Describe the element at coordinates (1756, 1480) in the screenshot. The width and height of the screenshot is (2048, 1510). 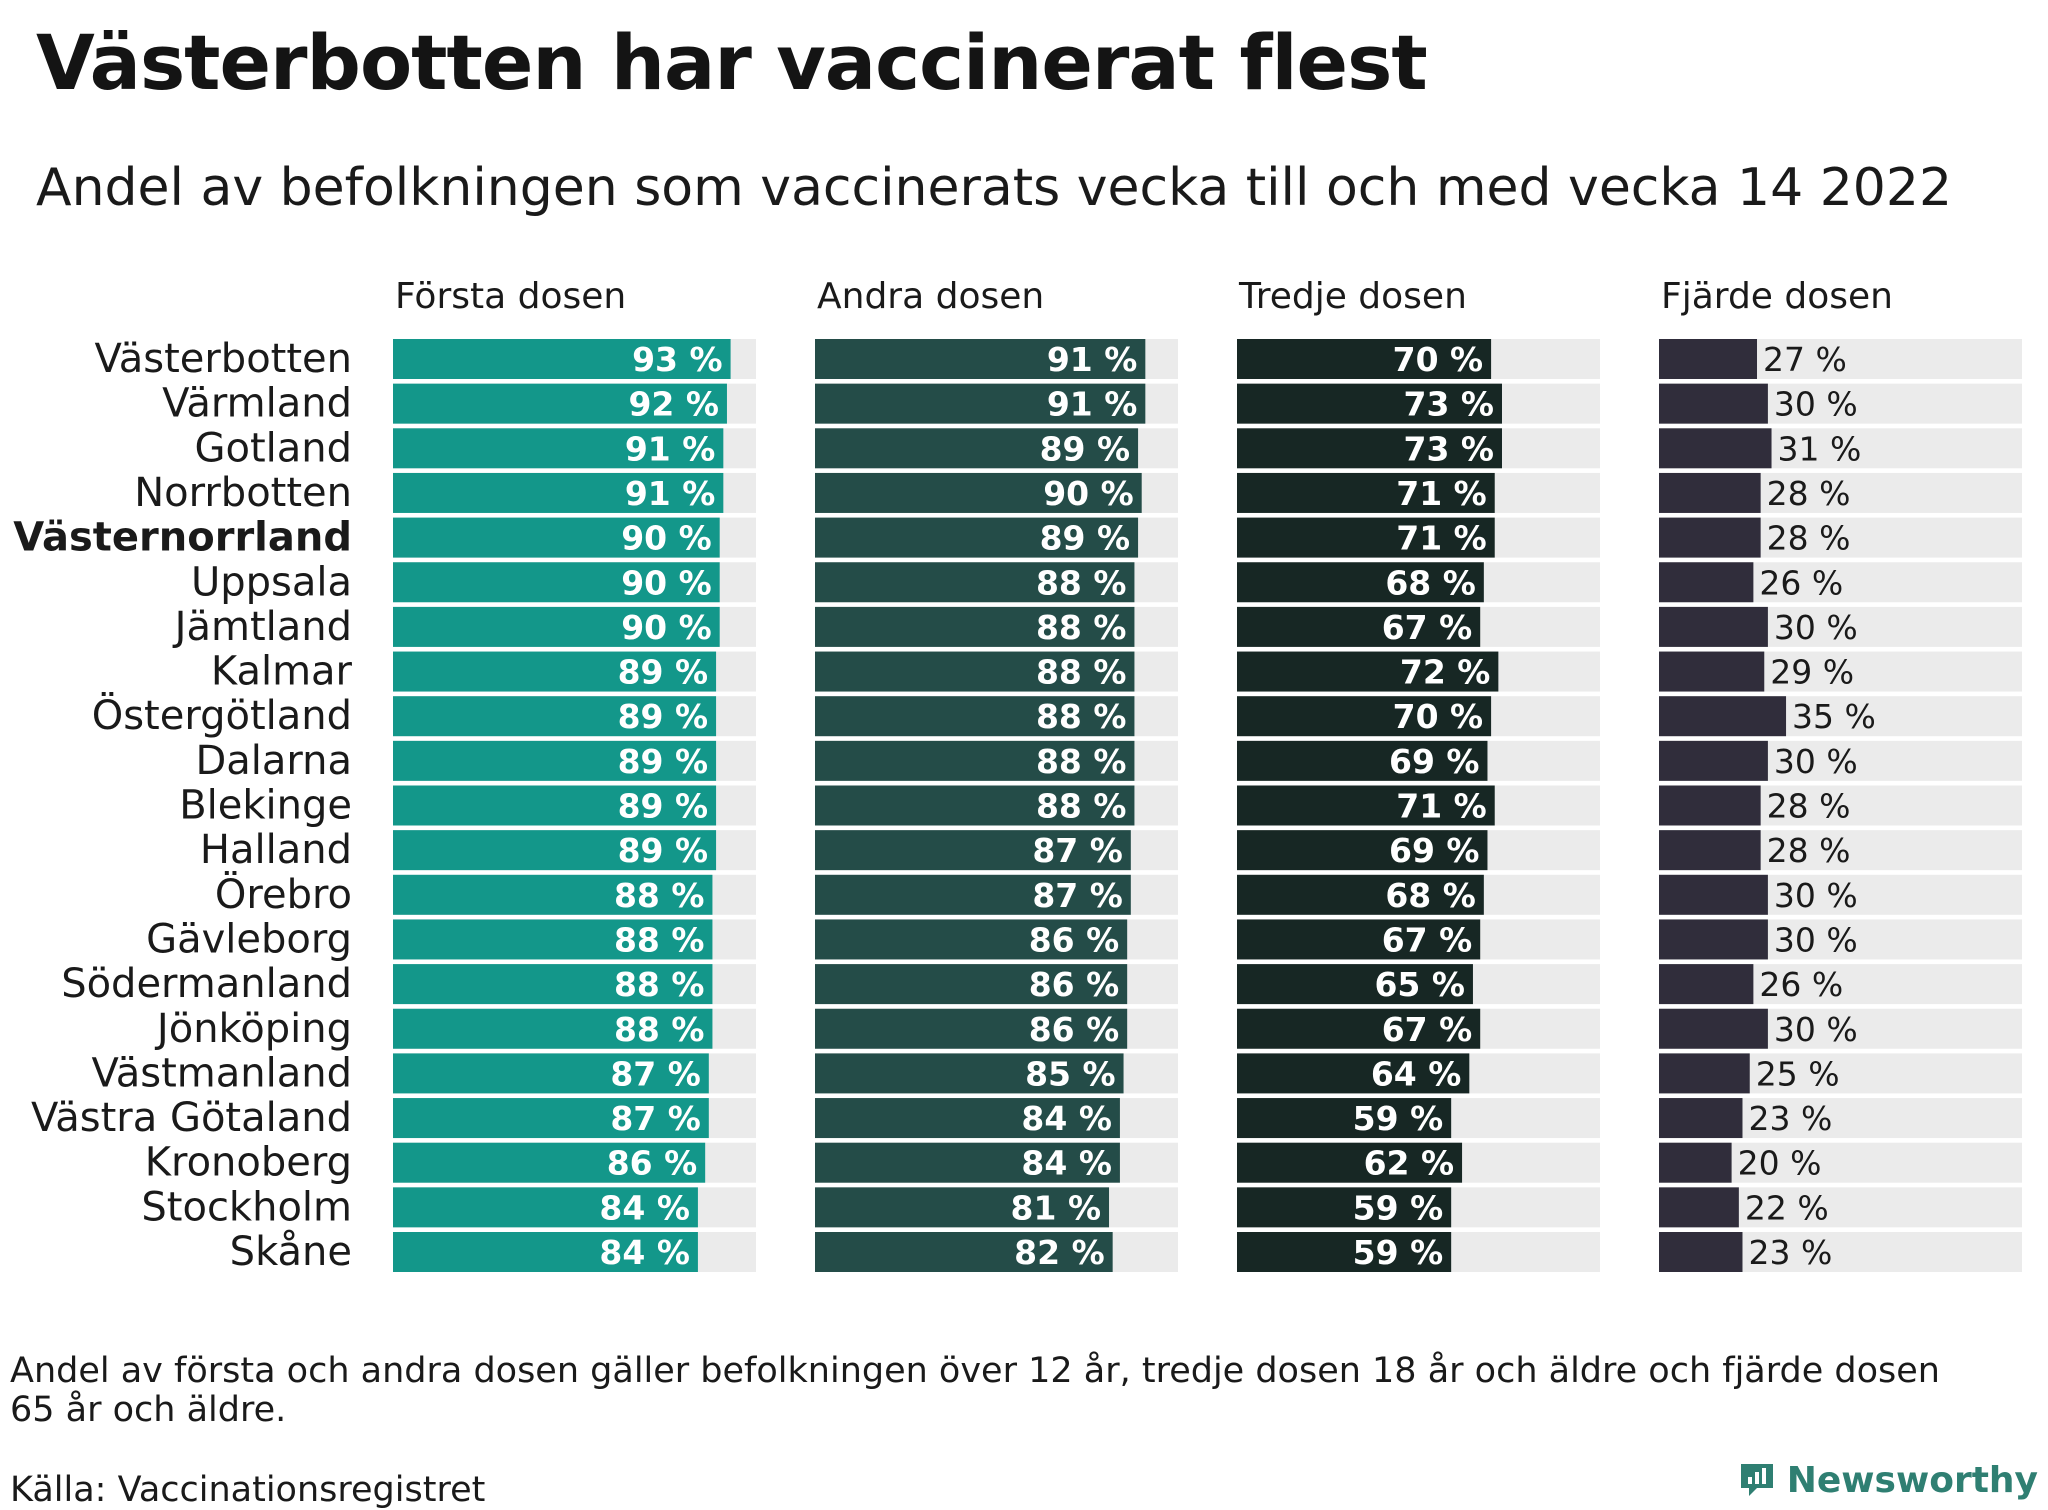
I see `newsworthy-logo-icon` at that location.